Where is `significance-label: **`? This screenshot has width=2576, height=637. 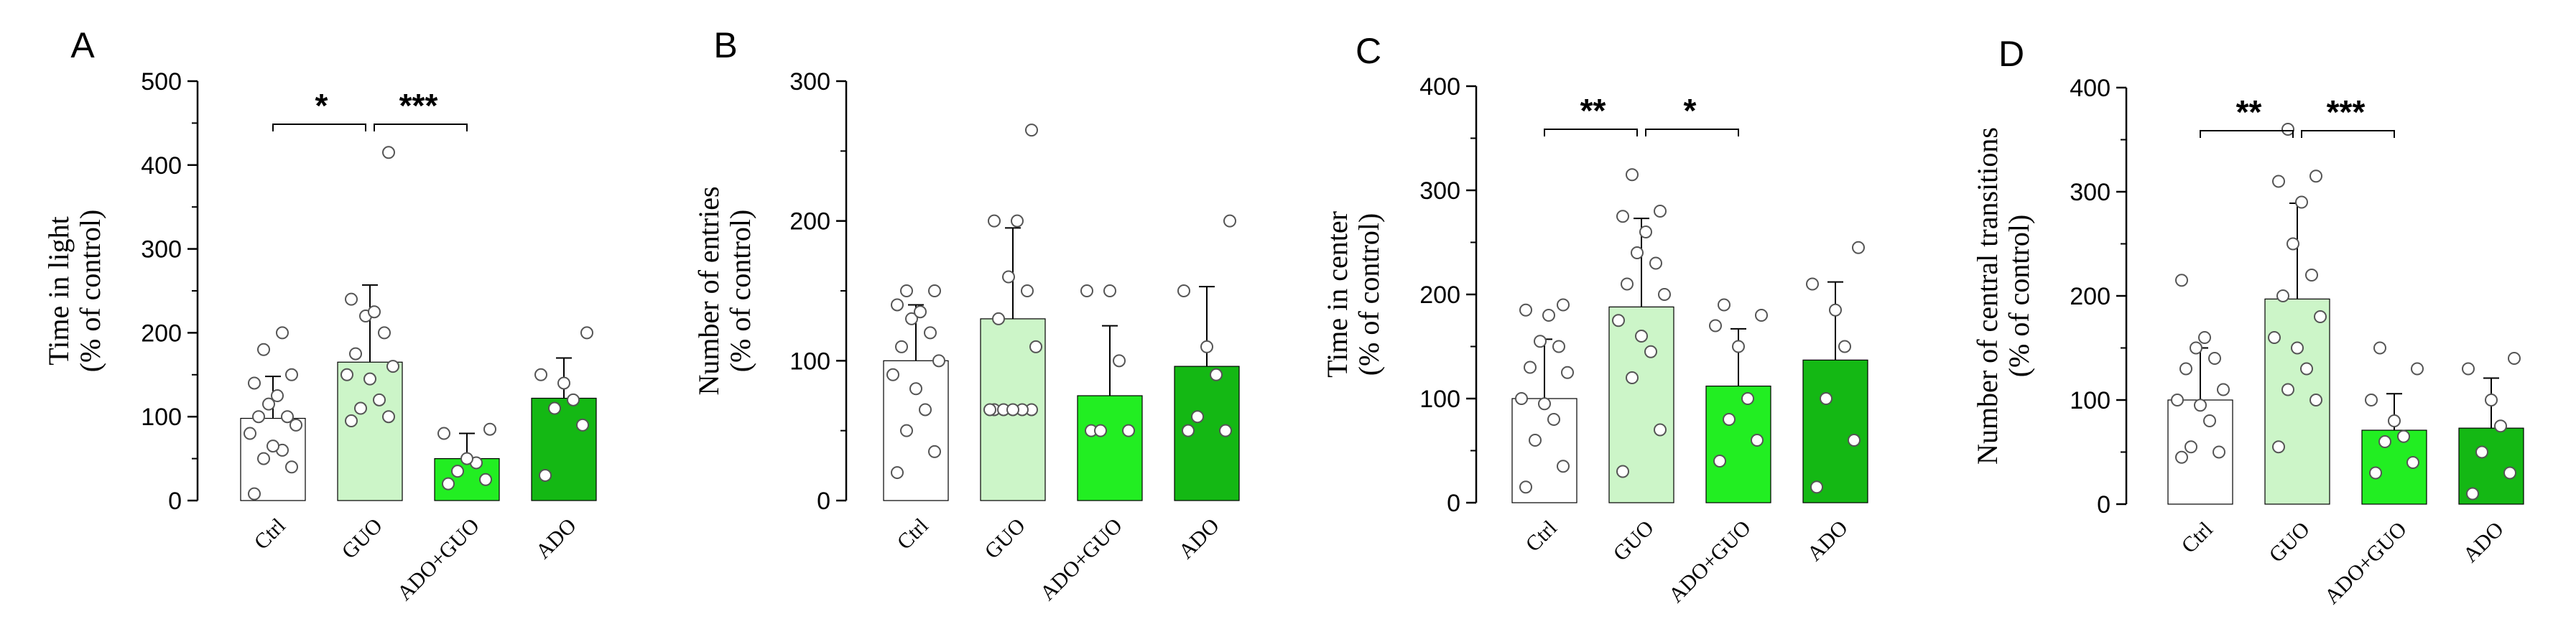 significance-label: ** is located at coordinates (1593, 110).